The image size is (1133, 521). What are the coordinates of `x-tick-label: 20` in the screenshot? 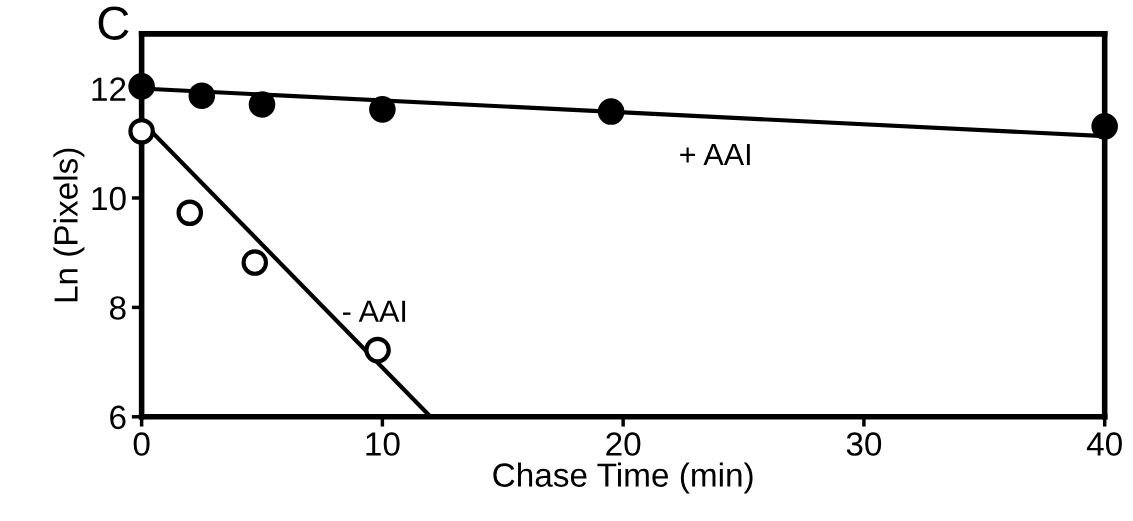 It's located at (623, 444).